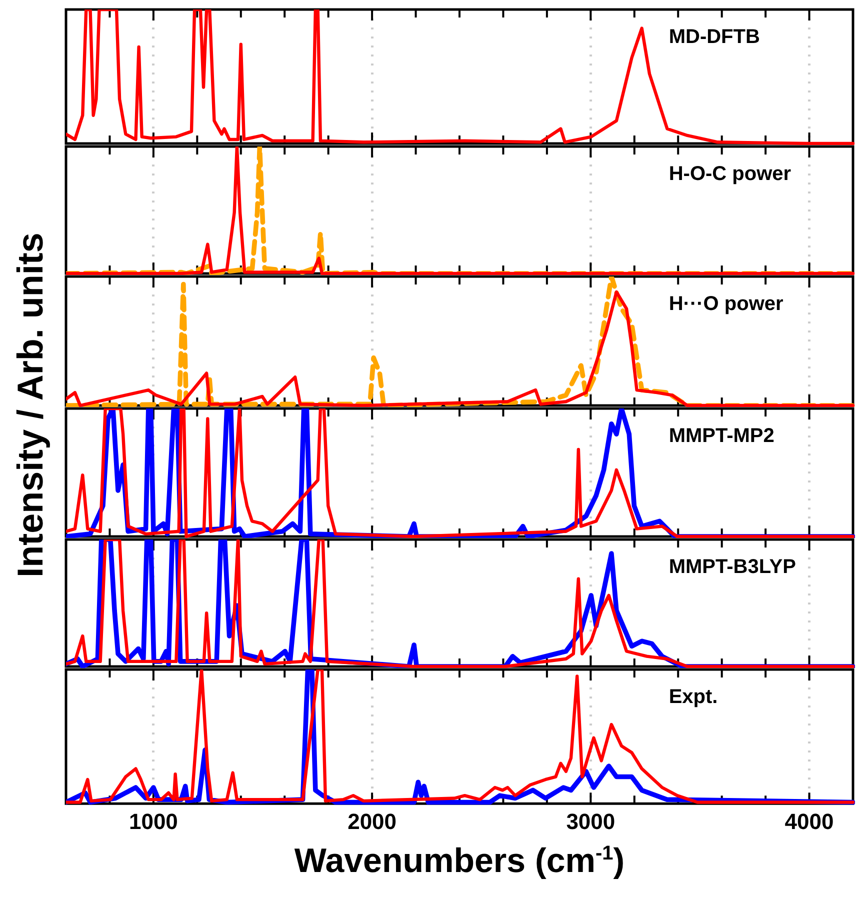  Describe the element at coordinates (721, 436) in the screenshot. I see `text: MMPT-MP2` at that location.